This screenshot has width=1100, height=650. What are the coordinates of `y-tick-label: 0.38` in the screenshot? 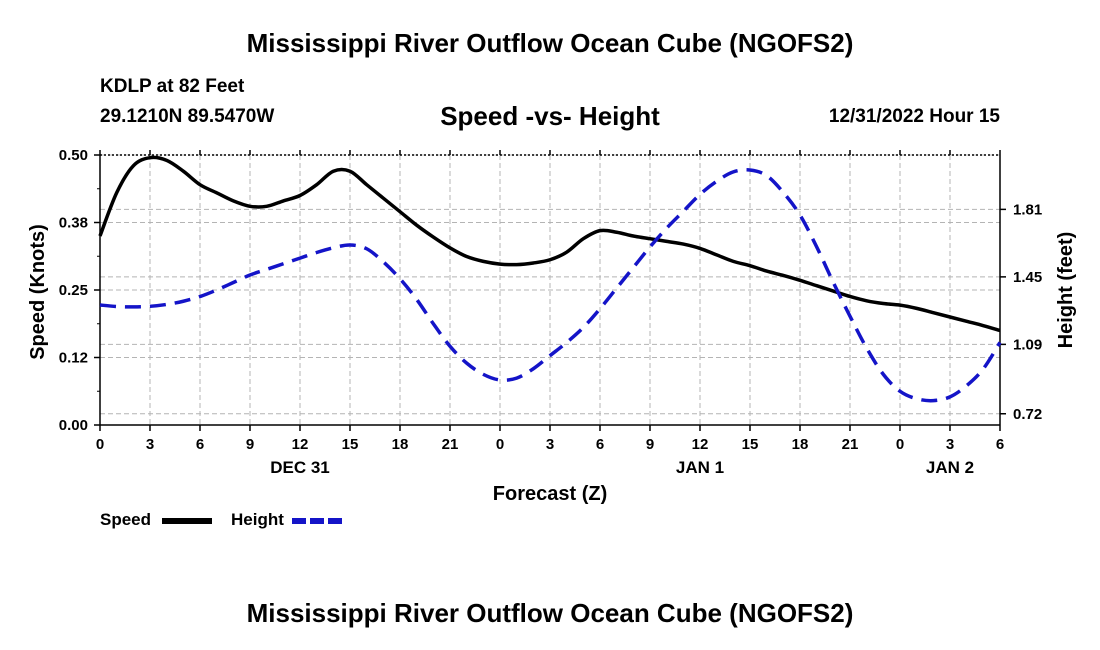 It's located at (73, 223).